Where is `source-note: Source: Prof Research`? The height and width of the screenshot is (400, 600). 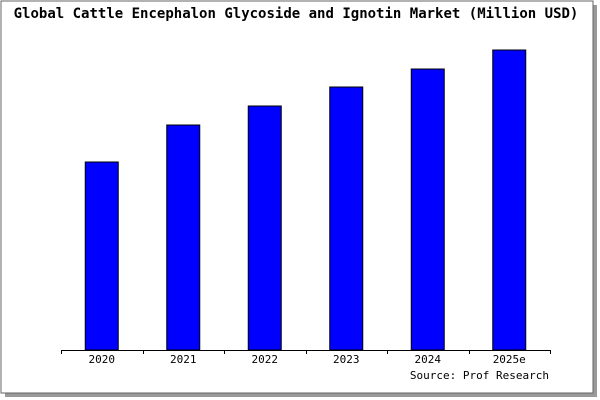
source-note: Source: Prof Research is located at coordinates (479, 375).